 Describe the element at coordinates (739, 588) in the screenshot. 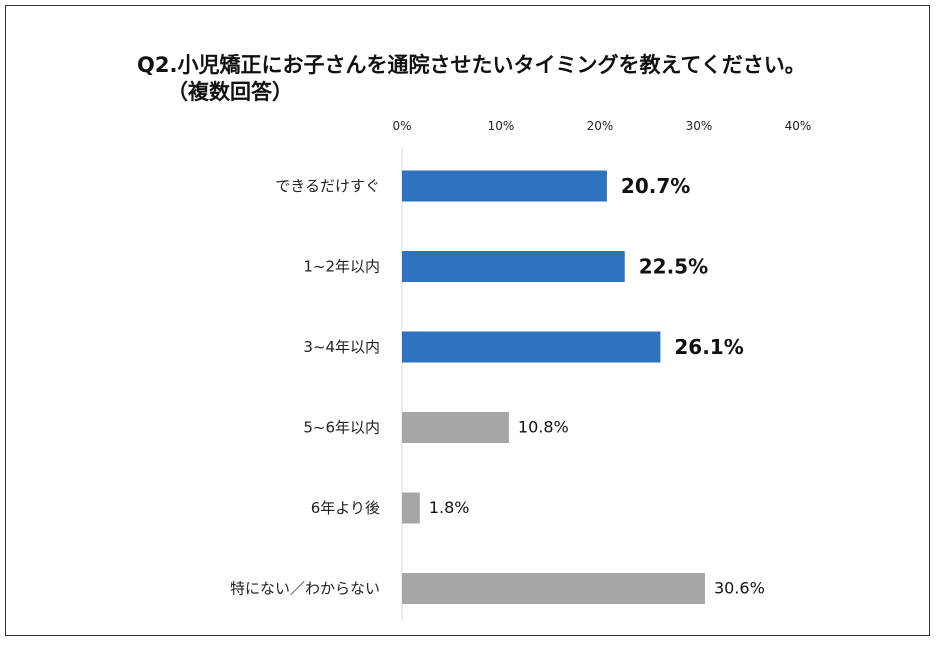

I see `data-label: 30.6%` at that location.